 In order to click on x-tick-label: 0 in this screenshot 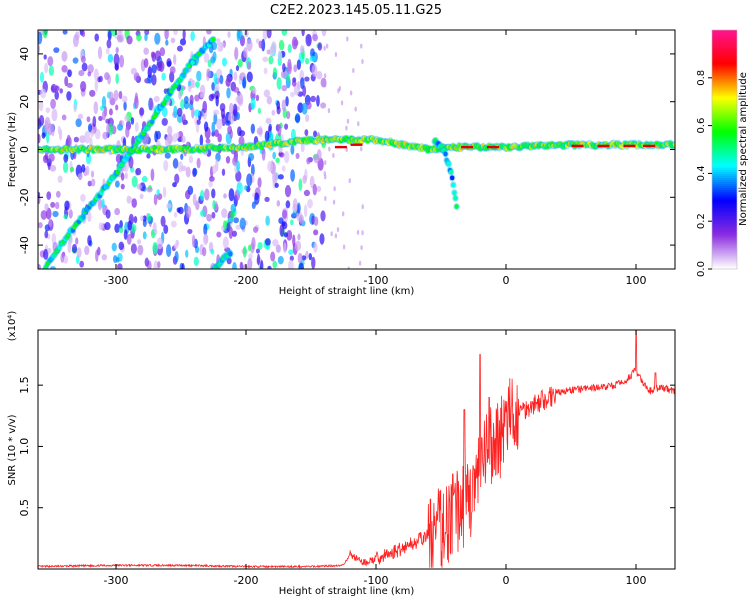, I will do `click(506, 580)`.